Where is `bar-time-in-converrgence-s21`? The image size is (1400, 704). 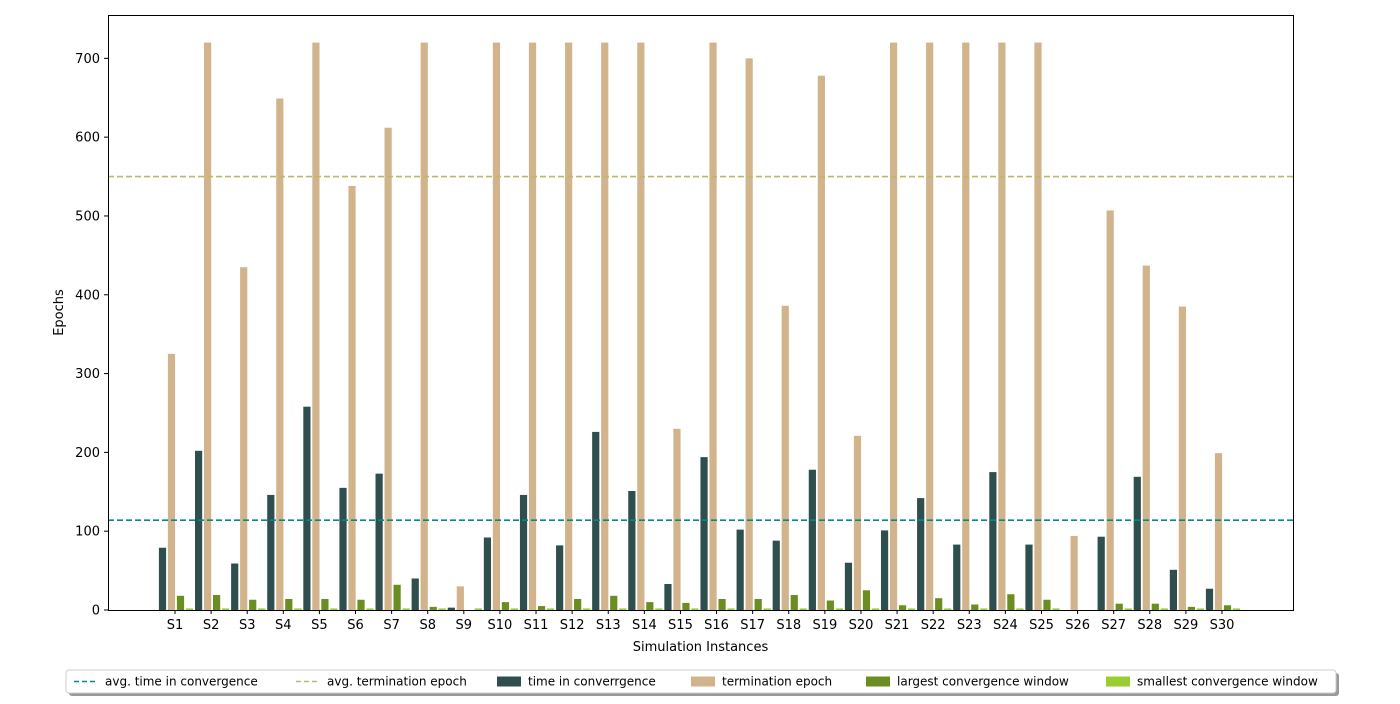
bar-time-in-converrgence-s21 is located at coordinates (884, 570).